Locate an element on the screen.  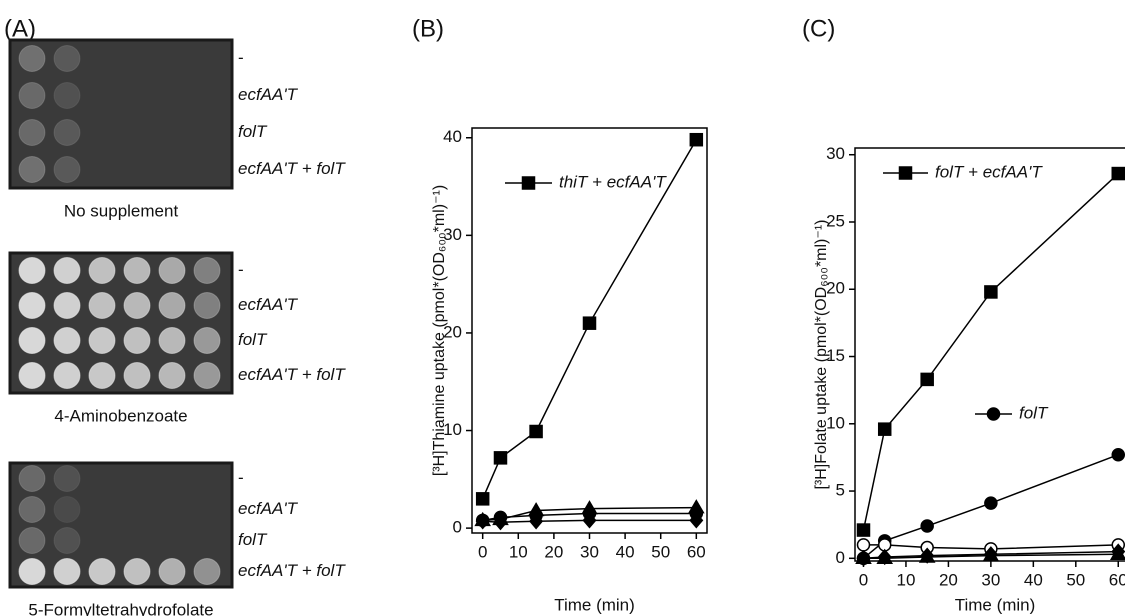
plate is located at coordinates (121, 323).